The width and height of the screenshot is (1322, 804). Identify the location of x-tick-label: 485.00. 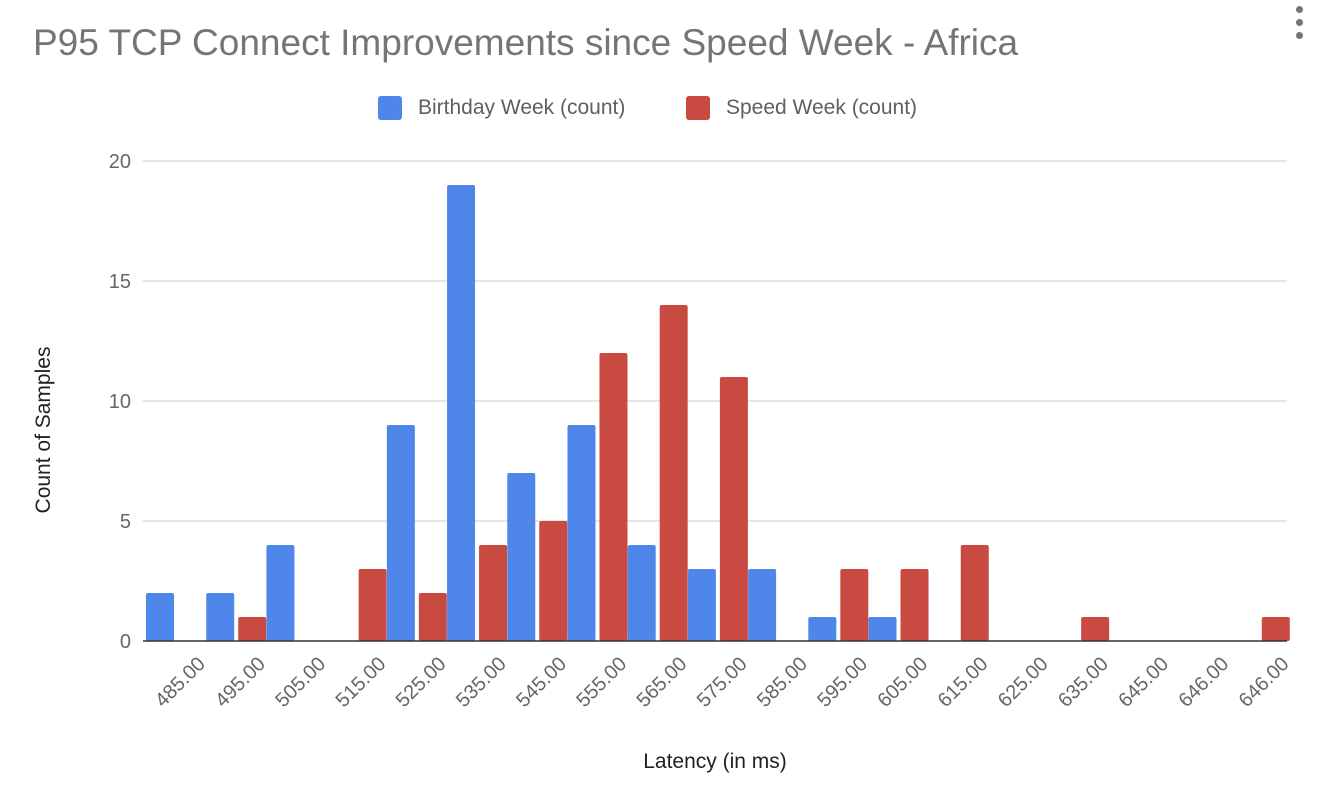
(180, 682).